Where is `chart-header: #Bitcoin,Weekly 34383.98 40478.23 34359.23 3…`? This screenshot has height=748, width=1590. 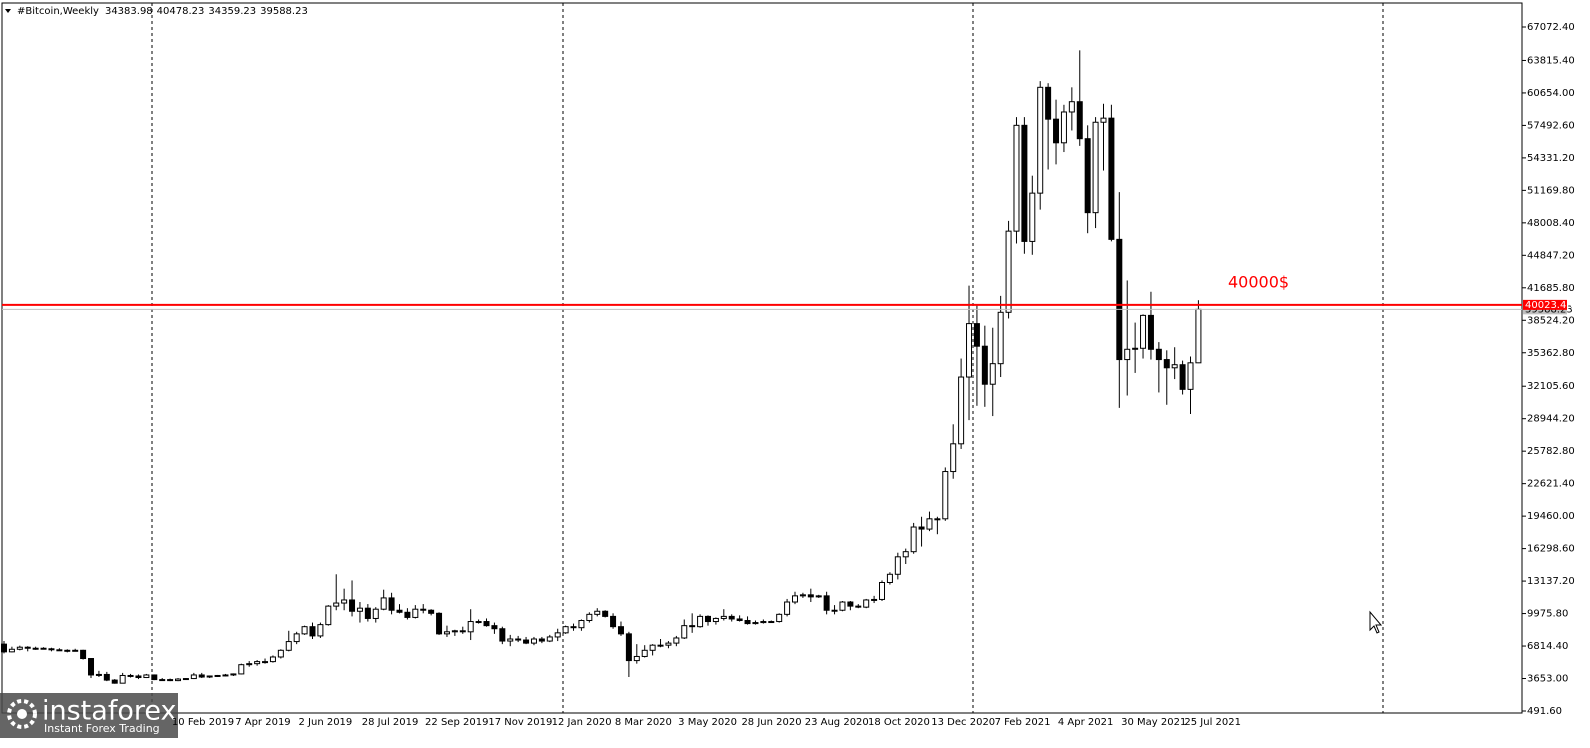
chart-header: #Bitcoin,Weekly 34383.98 40478.23 34359.23 3… is located at coordinates (162, 11).